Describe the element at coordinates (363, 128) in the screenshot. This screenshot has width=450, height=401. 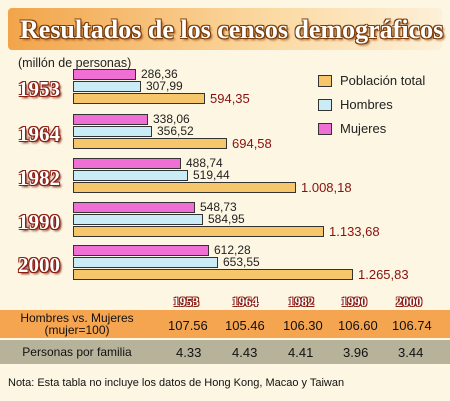
I see `legend-label-female: Mujeres` at that location.